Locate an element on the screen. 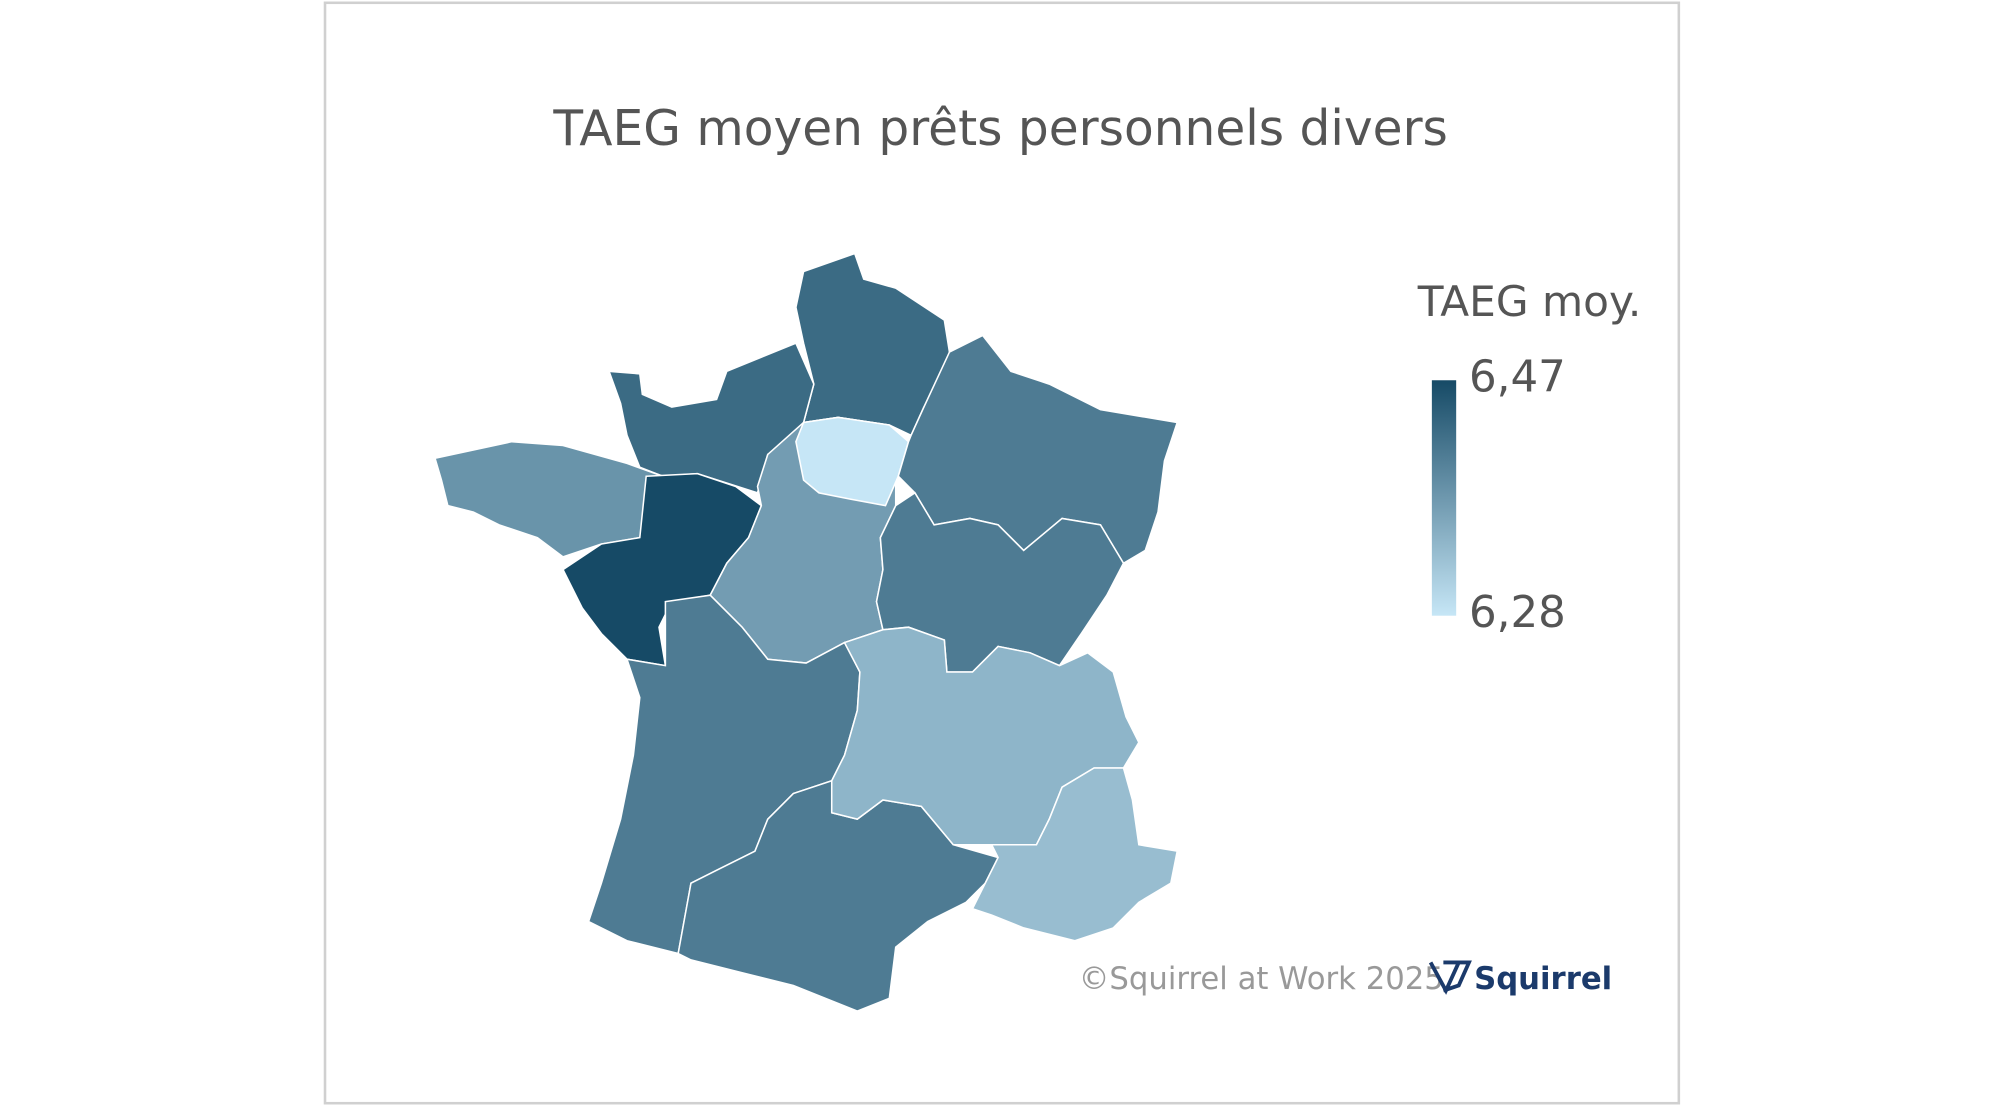 This screenshot has width=2000, height=1106. logo-shape is located at coordinates (1450, 977).